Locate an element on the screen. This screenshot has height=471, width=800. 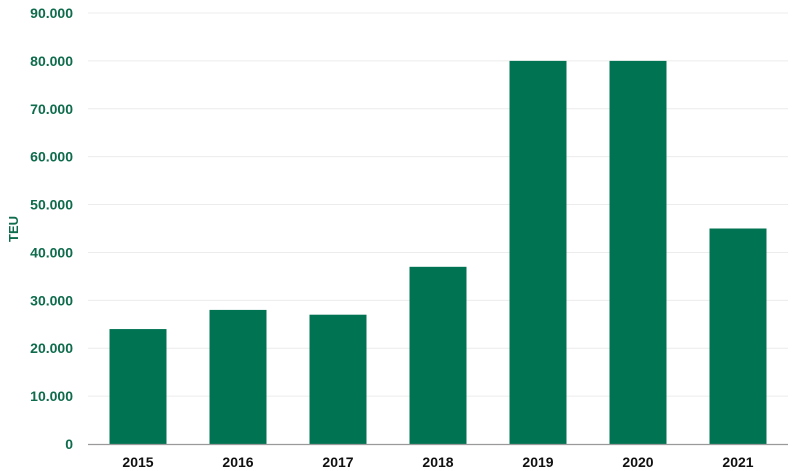
y-tick-label: 80.000 is located at coordinates (51, 61).